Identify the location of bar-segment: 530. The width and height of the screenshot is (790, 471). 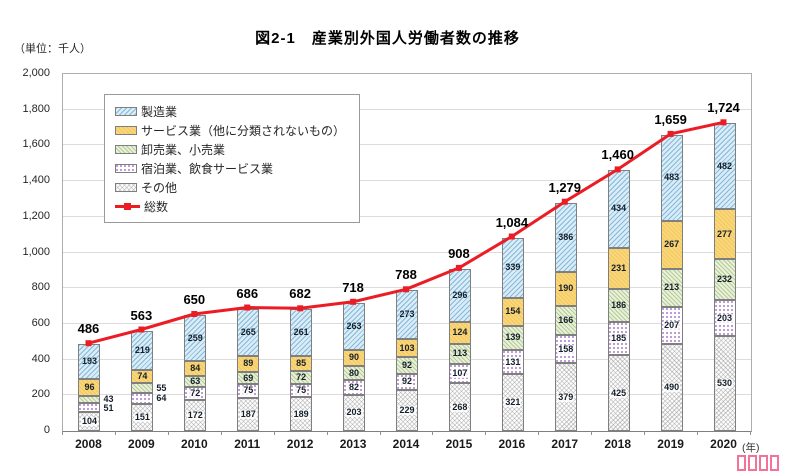
(724, 383).